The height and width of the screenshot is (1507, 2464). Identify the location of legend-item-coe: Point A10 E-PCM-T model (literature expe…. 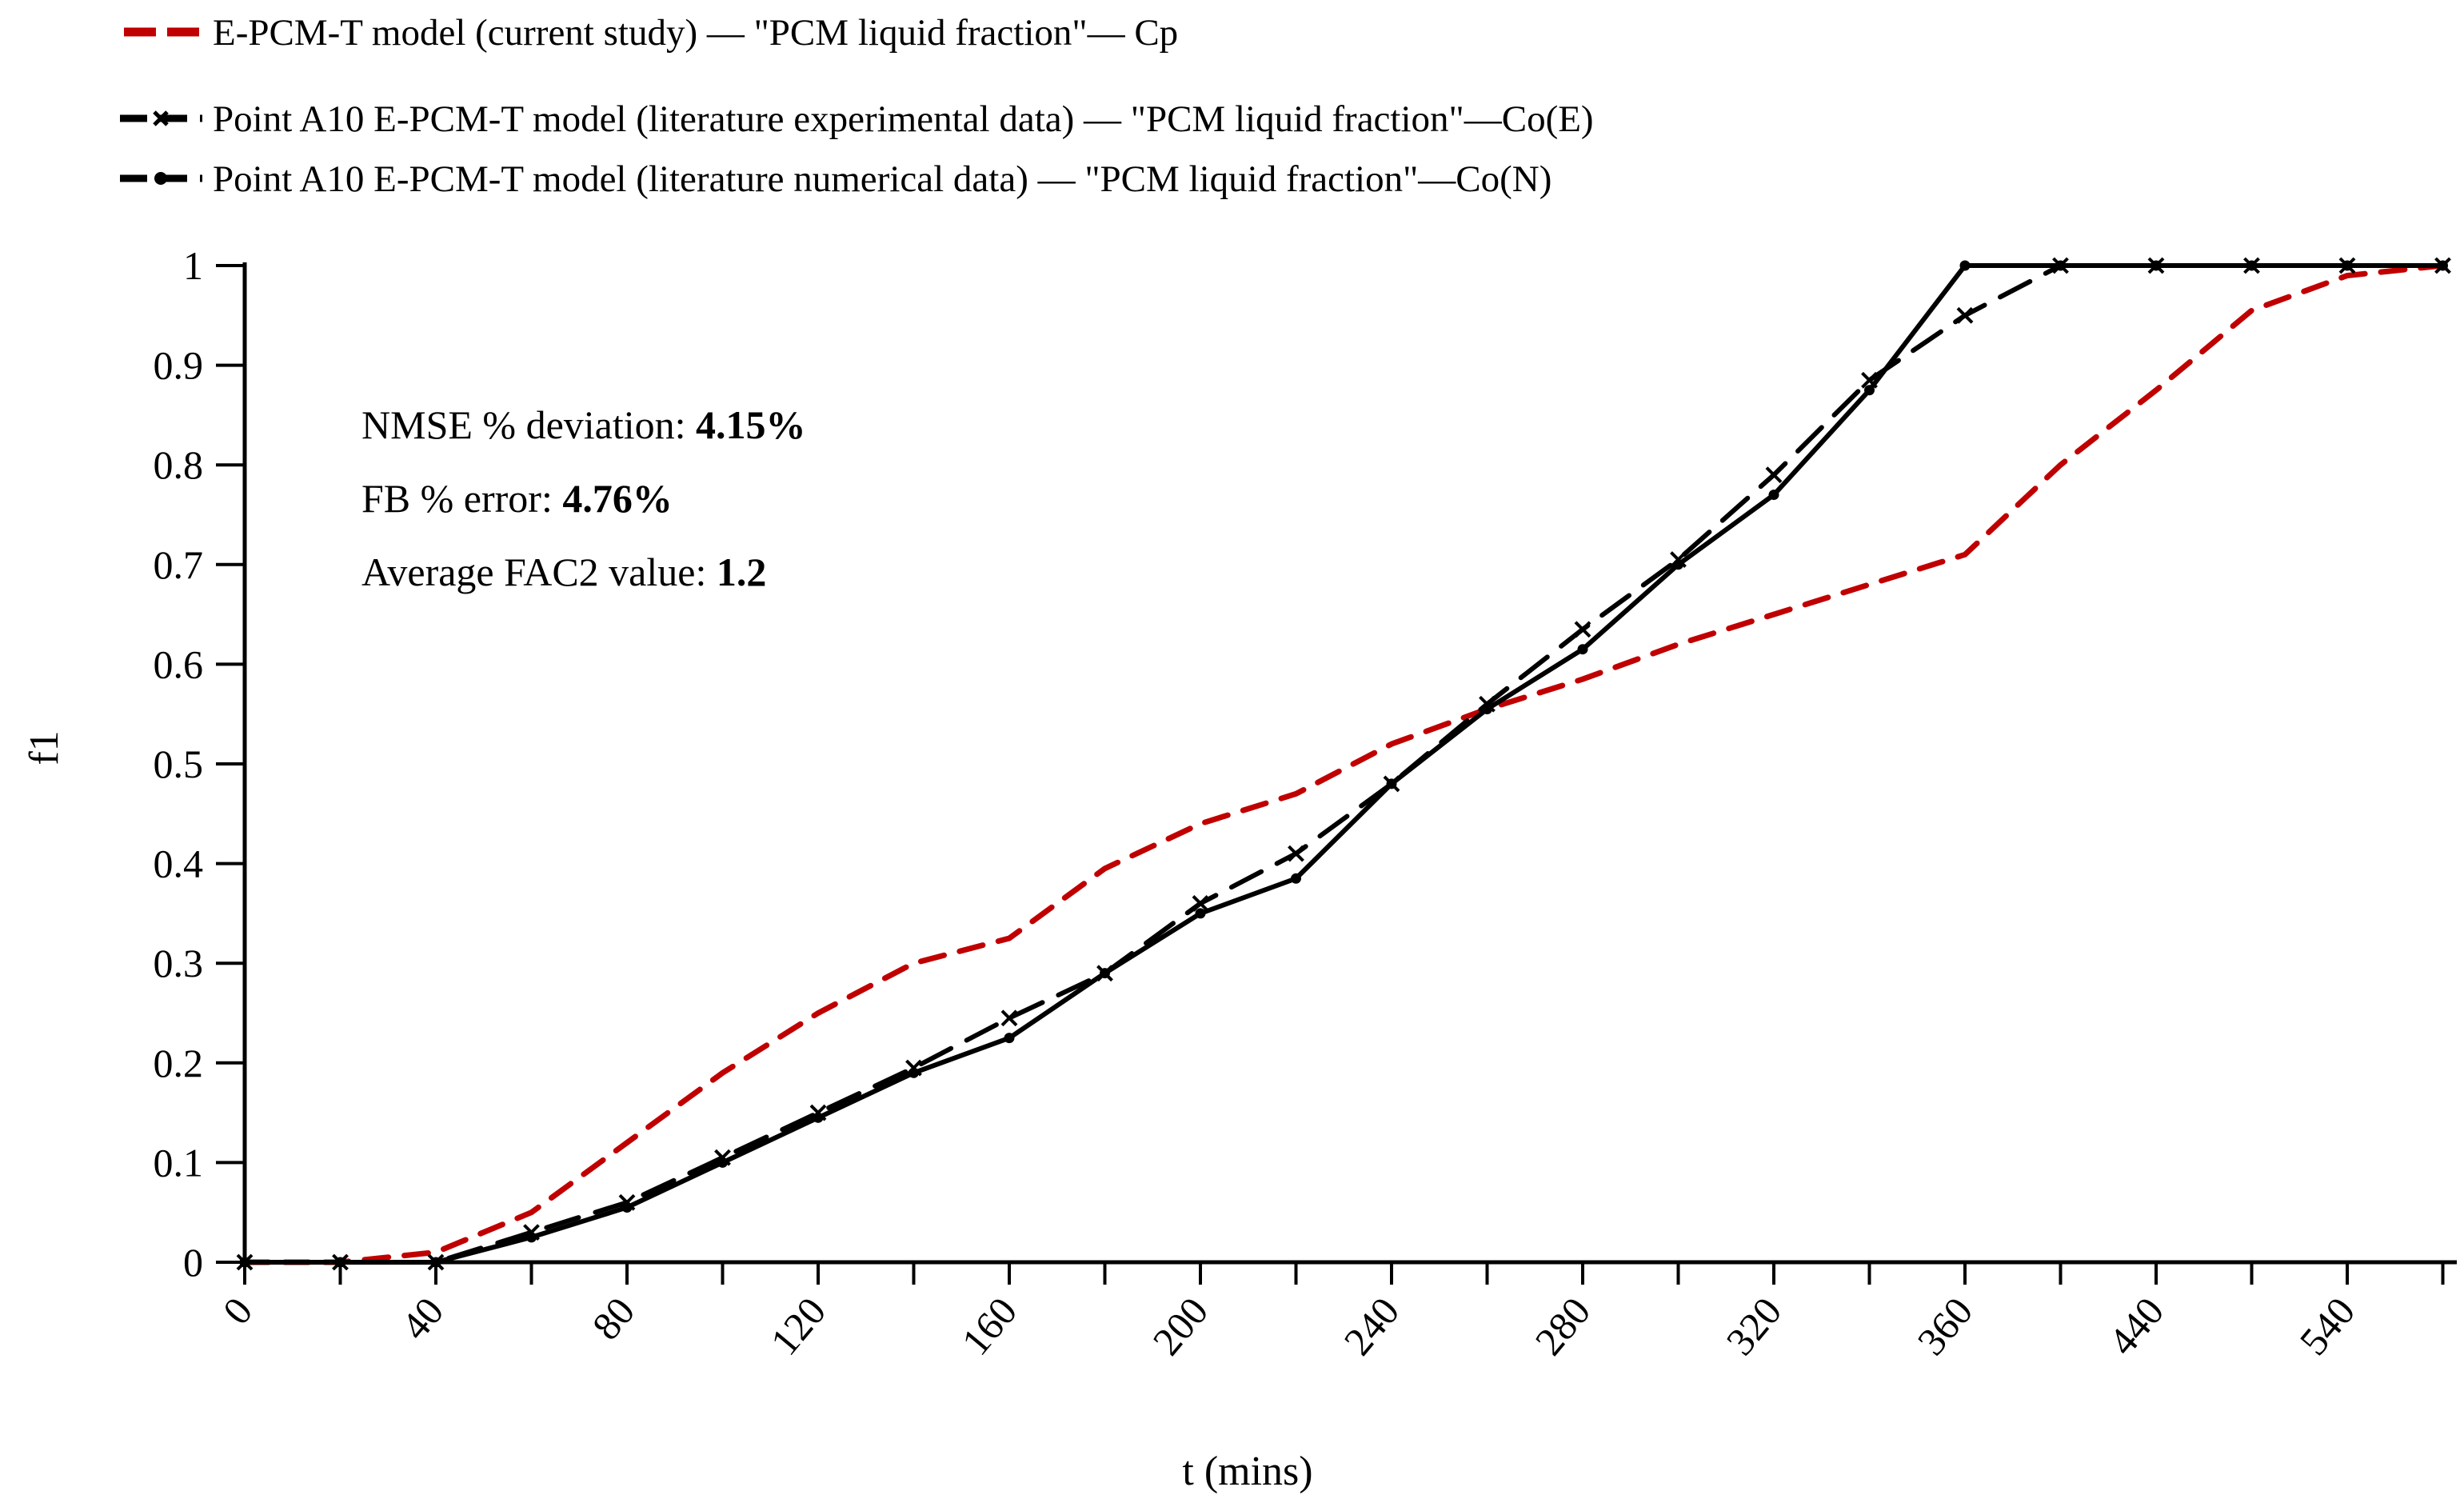
(857, 119).